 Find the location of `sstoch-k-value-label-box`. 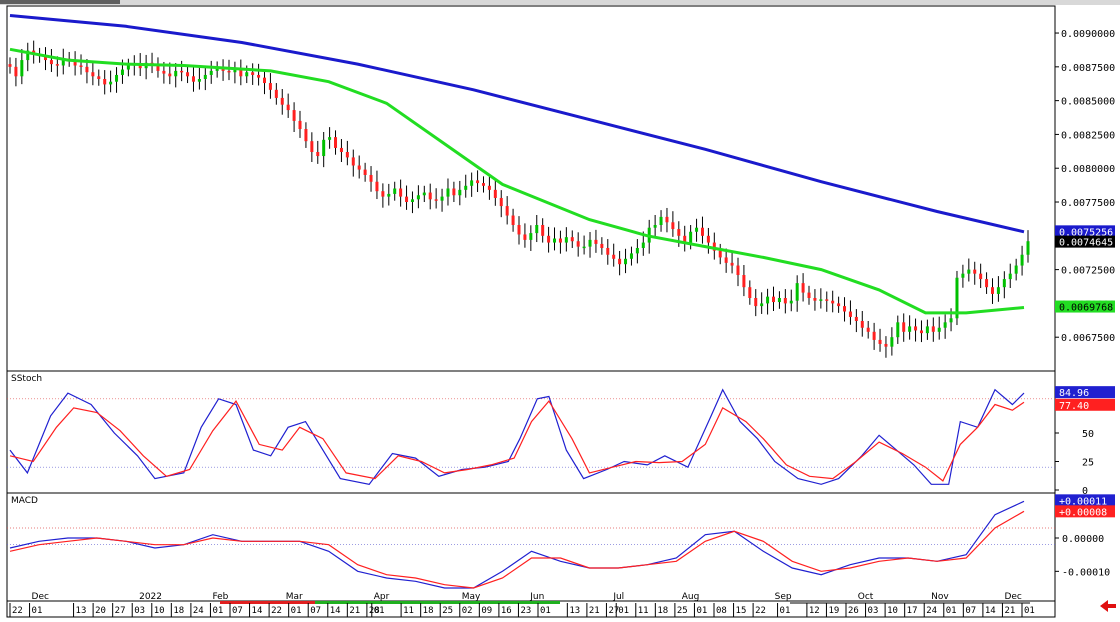

sstoch-k-value-label-box is located at coordinates (1085, 392).